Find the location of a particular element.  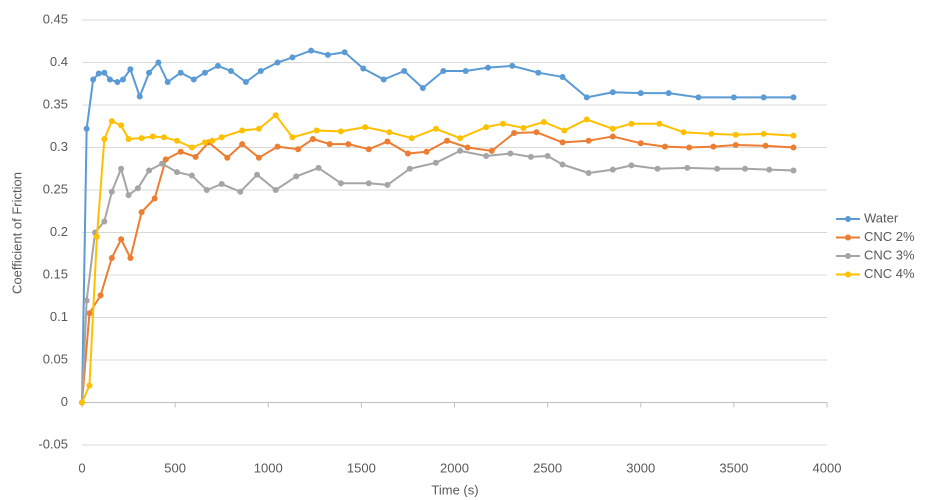

x-tick-label: 0 is located at coordinates (81, 467).